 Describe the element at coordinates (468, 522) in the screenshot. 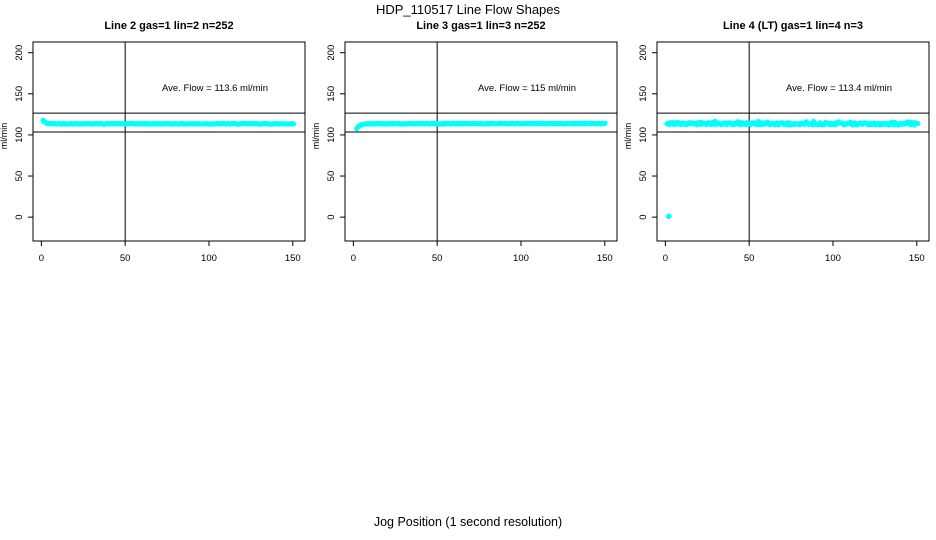

I see `x-axis-label: Jog Position (1 second resolution)` at that location.